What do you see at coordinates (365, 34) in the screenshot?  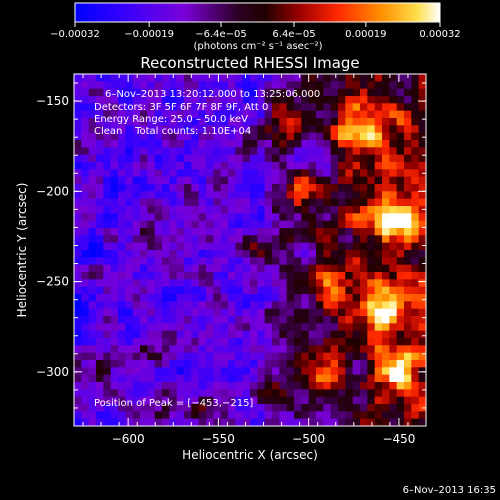 I see `colorbar-tick-label: 0.00019` at bounding box center [365, 34].